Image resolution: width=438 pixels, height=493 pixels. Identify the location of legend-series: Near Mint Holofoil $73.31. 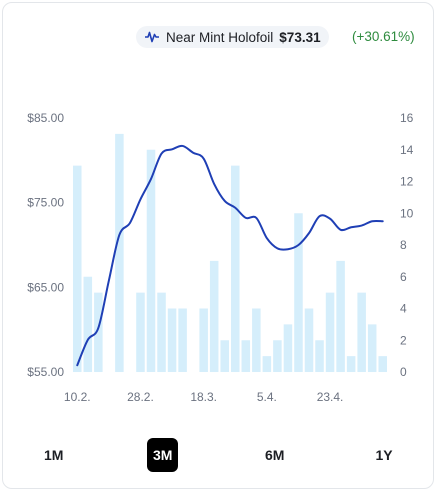
(232, 37).